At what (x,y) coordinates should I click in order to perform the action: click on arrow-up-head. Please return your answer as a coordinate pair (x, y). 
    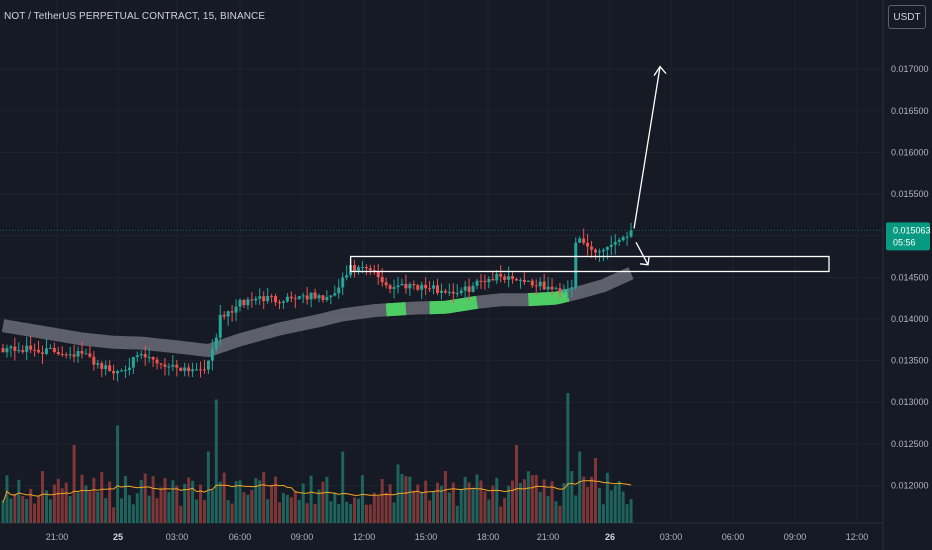
    Looking at the image, I should click on (660, 70).